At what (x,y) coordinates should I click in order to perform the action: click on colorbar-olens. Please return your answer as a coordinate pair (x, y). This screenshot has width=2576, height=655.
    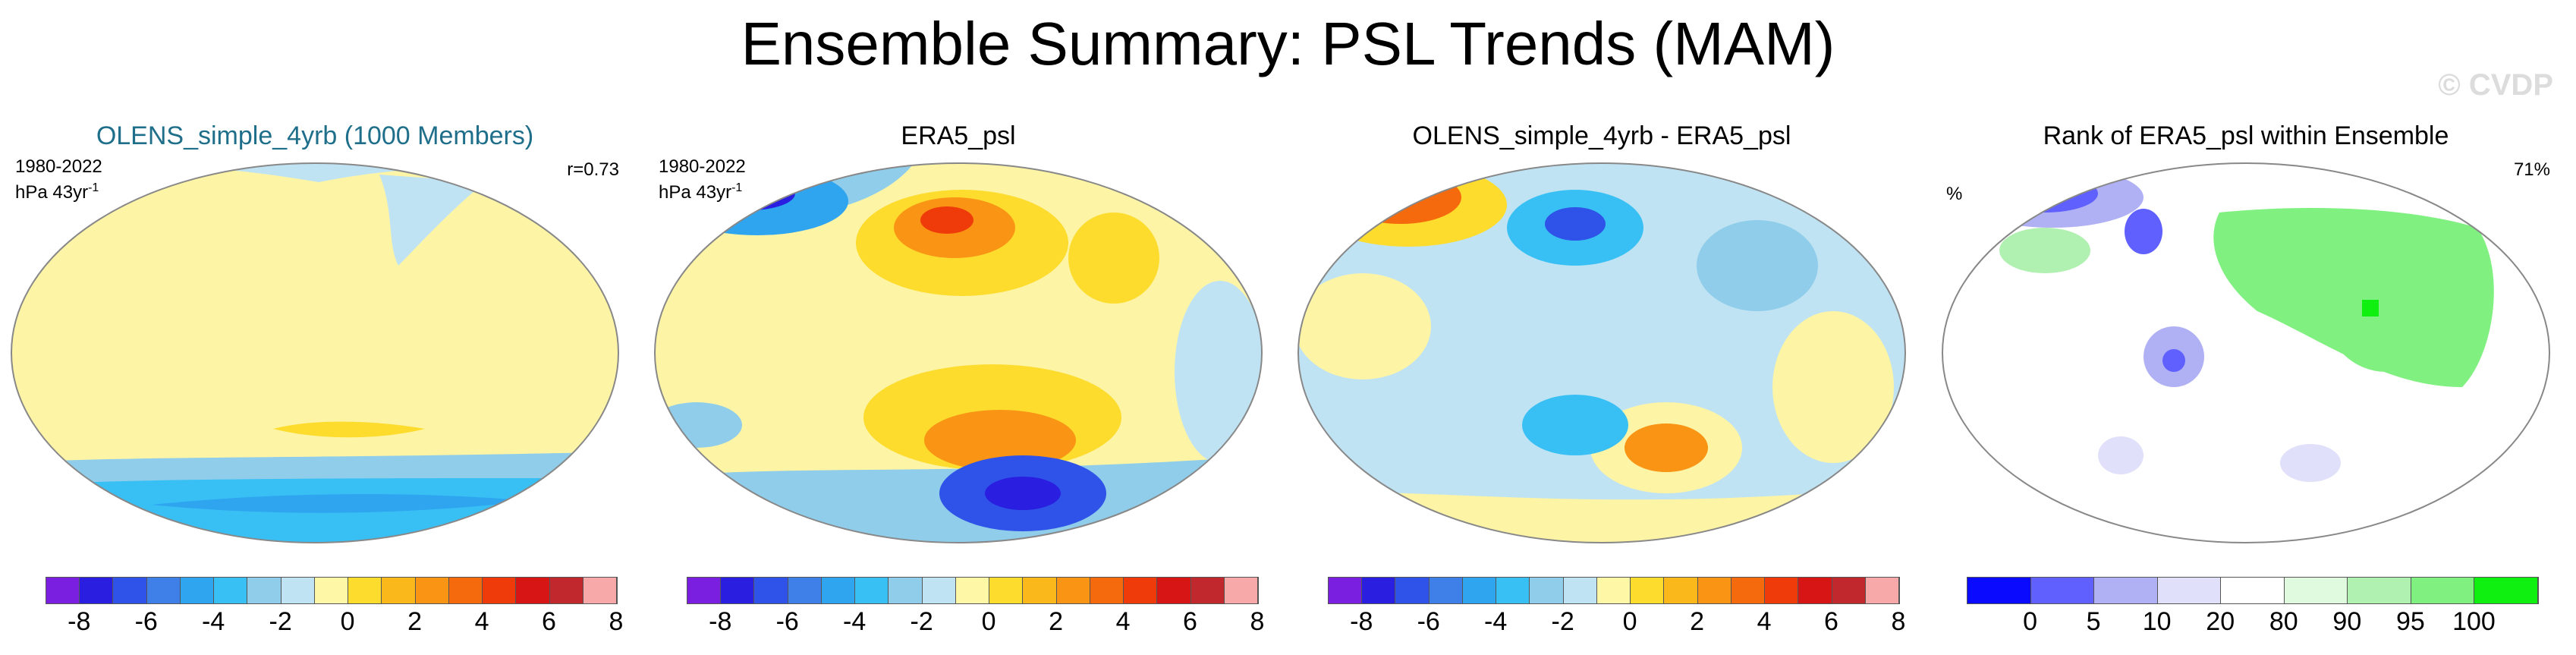
    Looking at the image, I should click on (332, 590).